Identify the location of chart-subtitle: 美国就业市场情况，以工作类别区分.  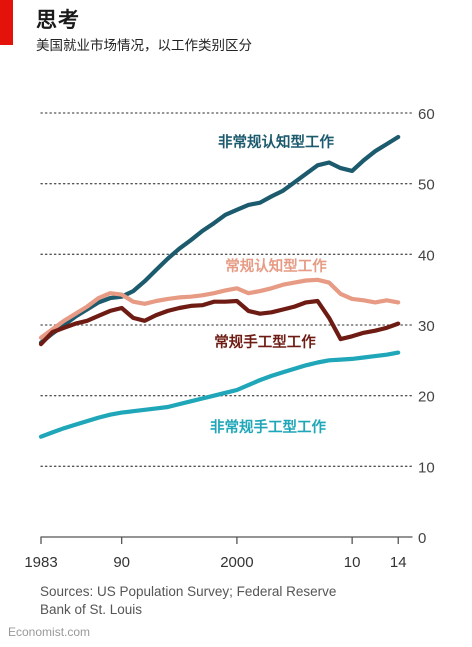
(144, 46).